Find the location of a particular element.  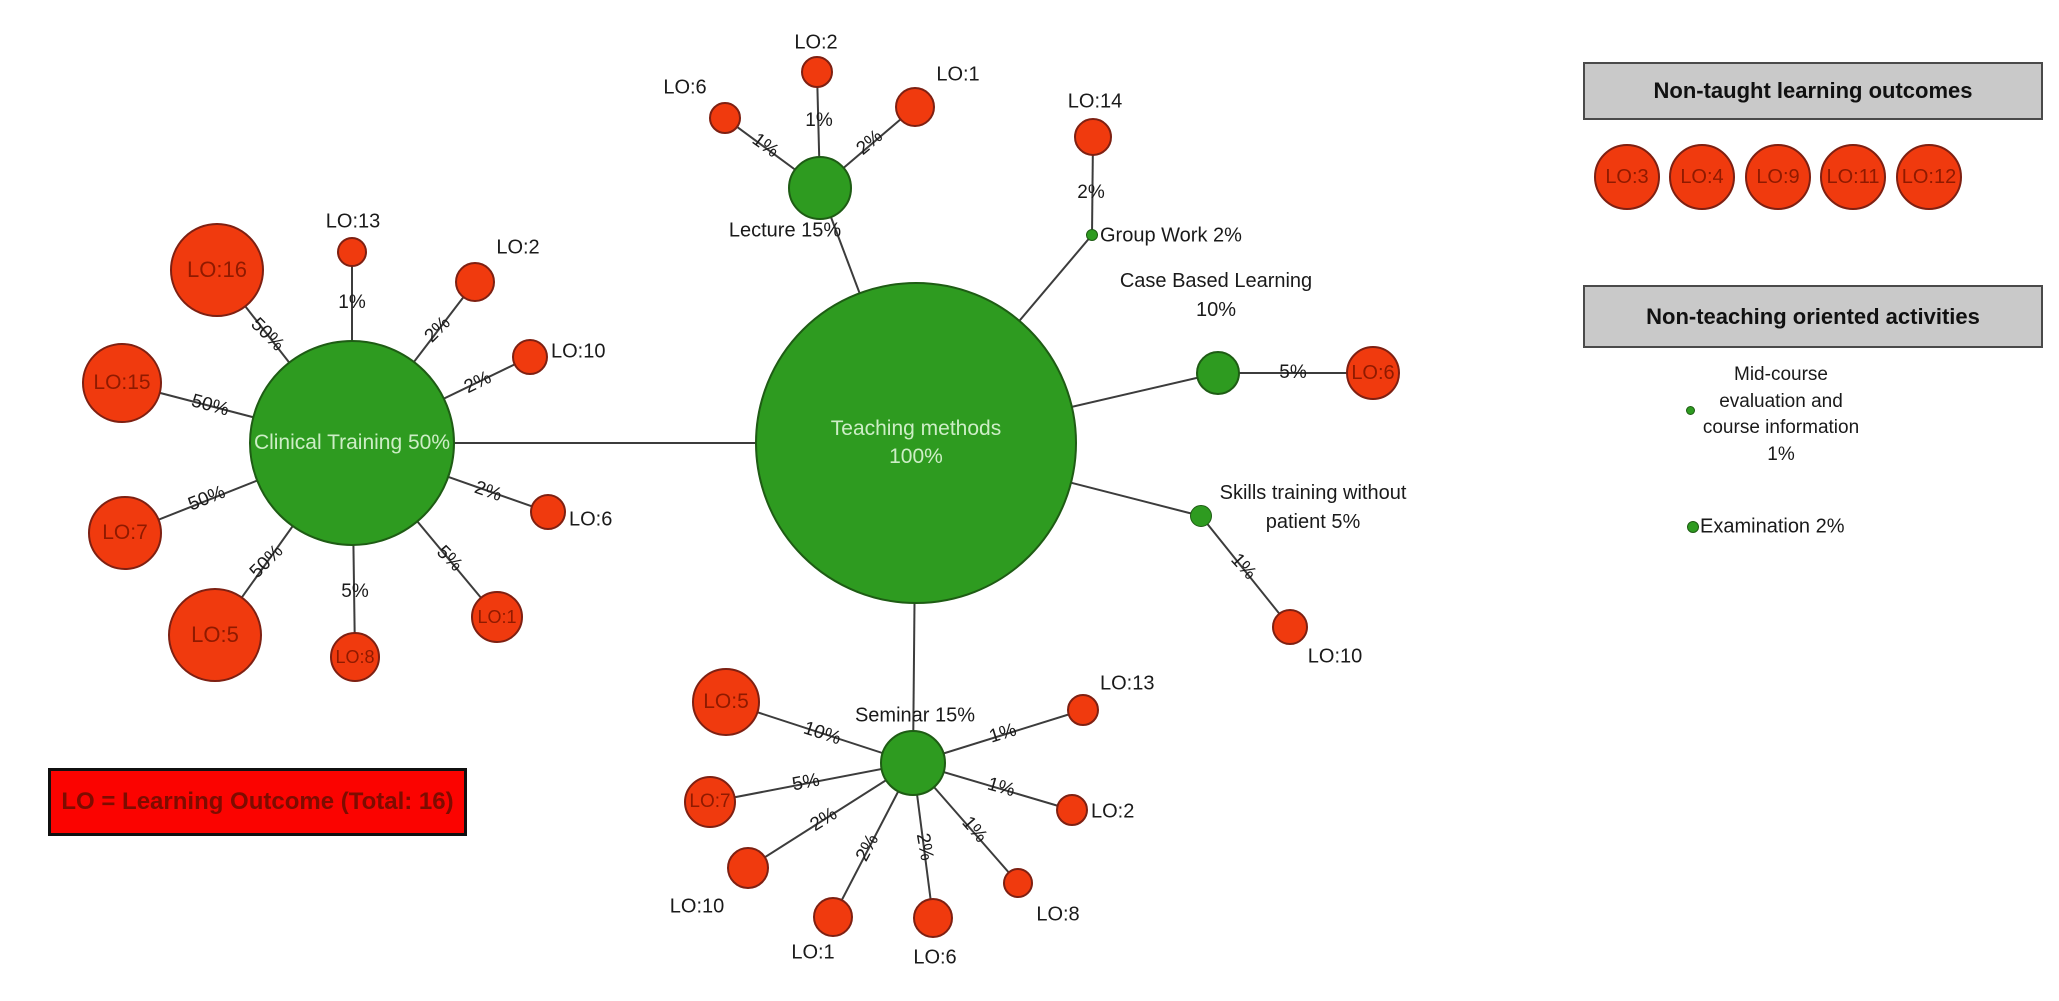

seminar-lo1-label: LO:1 is located at coordinates (813, 952).